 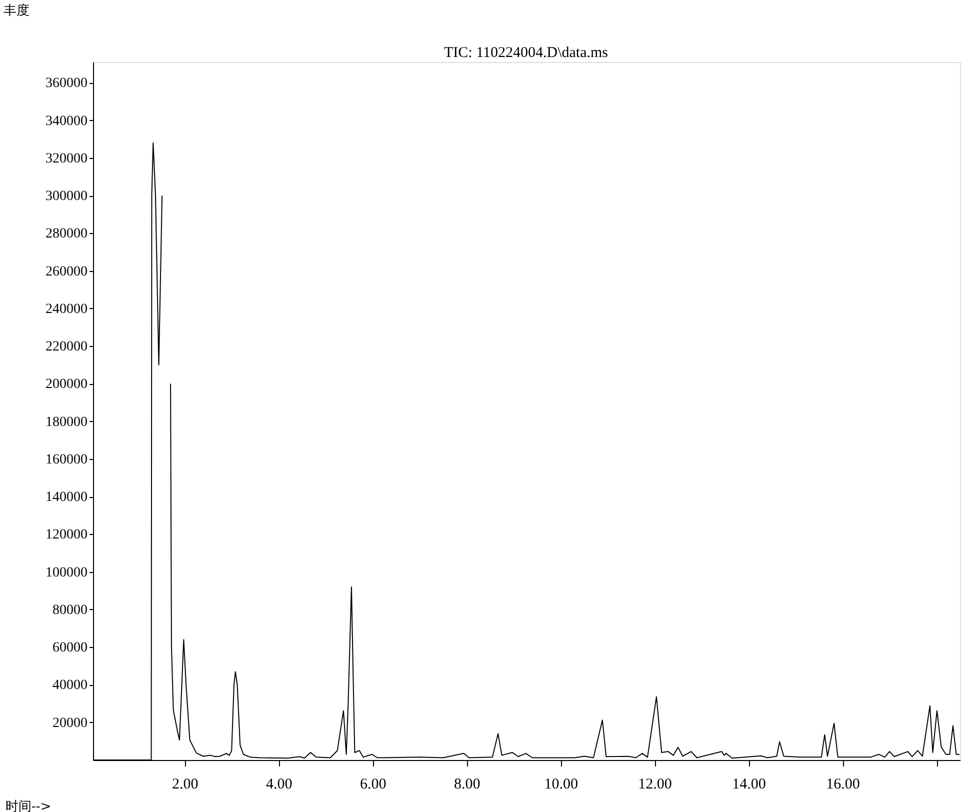 I want to click on y-tick-label: 160000, so click(x=67, y=460).